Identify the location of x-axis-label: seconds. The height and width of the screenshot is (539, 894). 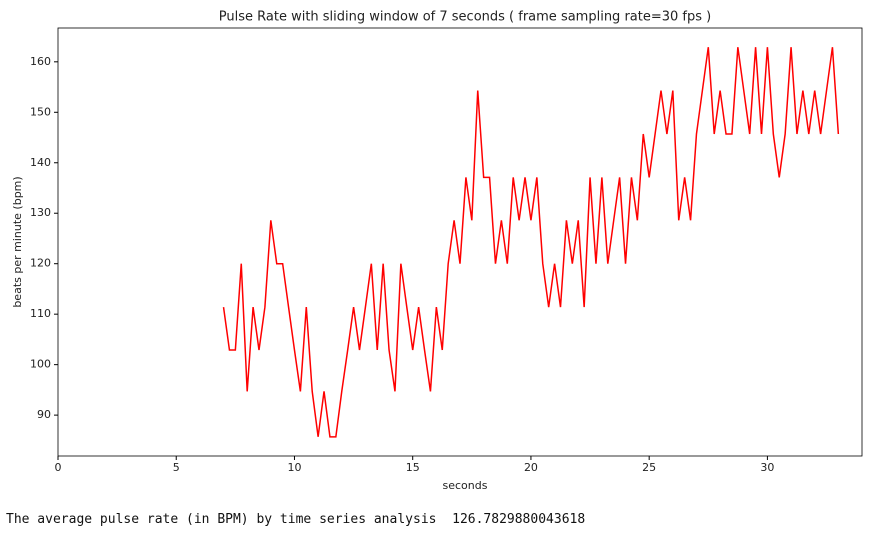
(465, 485).